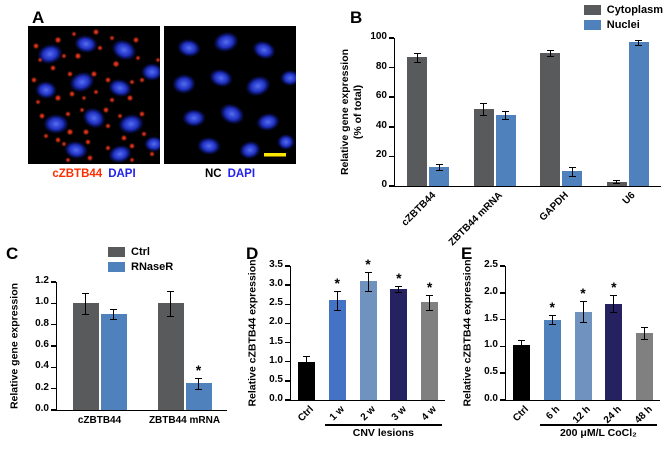  I want to click on ytick-label: 80, so click(381, 66).